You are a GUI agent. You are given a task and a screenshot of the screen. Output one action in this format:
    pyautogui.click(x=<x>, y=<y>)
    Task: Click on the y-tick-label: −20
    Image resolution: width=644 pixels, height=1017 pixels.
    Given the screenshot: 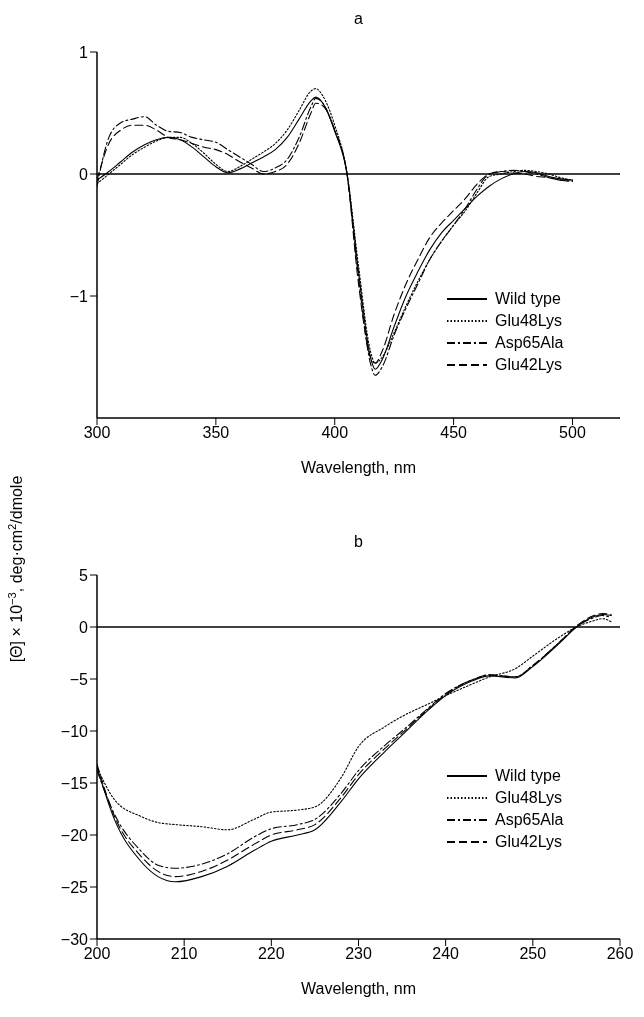 What is the action you would take?
    pyautogui.click(x=74, y=835)
    